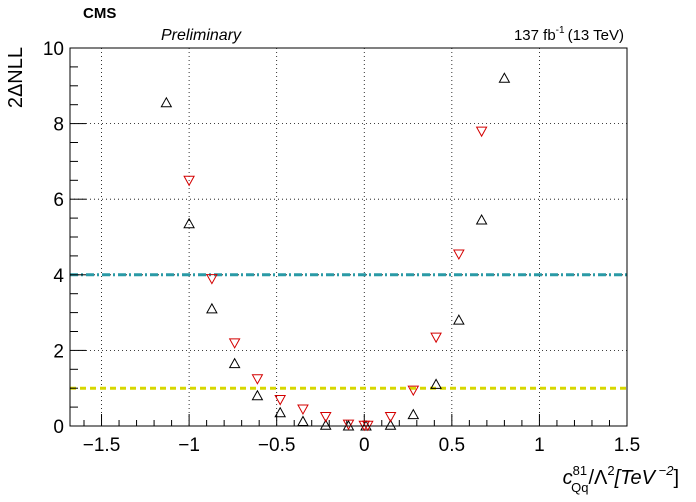  What do you see at coordinates (635, 478) in the screenshot?
I see `x-axis-title-unit: [TeV` at bounding box center [635, 478].